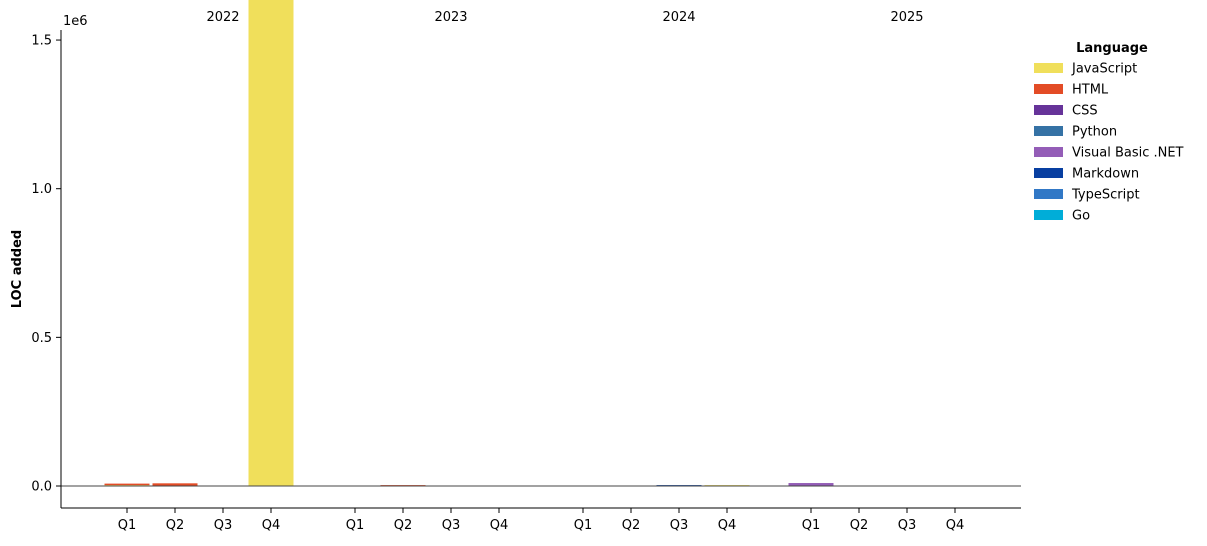 Image resolution: width=1207 pixels, height=546 pixels. What do you see at coordinates (678, 17) in the screenshot?
I see `year-label: 2024` at bounding box center [678, 17].